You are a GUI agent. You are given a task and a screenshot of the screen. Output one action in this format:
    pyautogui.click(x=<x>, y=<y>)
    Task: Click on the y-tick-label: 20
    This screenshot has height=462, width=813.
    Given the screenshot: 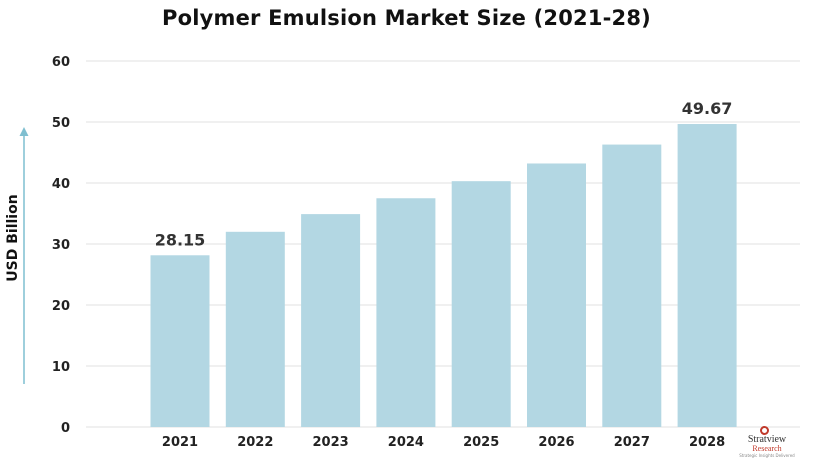 What is the action you would take?
    pyautogui.click(x=61, y=306)
    